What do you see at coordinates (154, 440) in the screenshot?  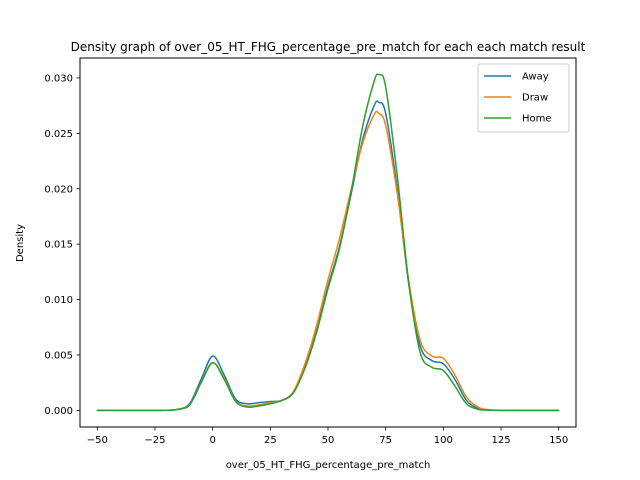 I see `x-tick-label: −25` at bounding box center [154, 440].